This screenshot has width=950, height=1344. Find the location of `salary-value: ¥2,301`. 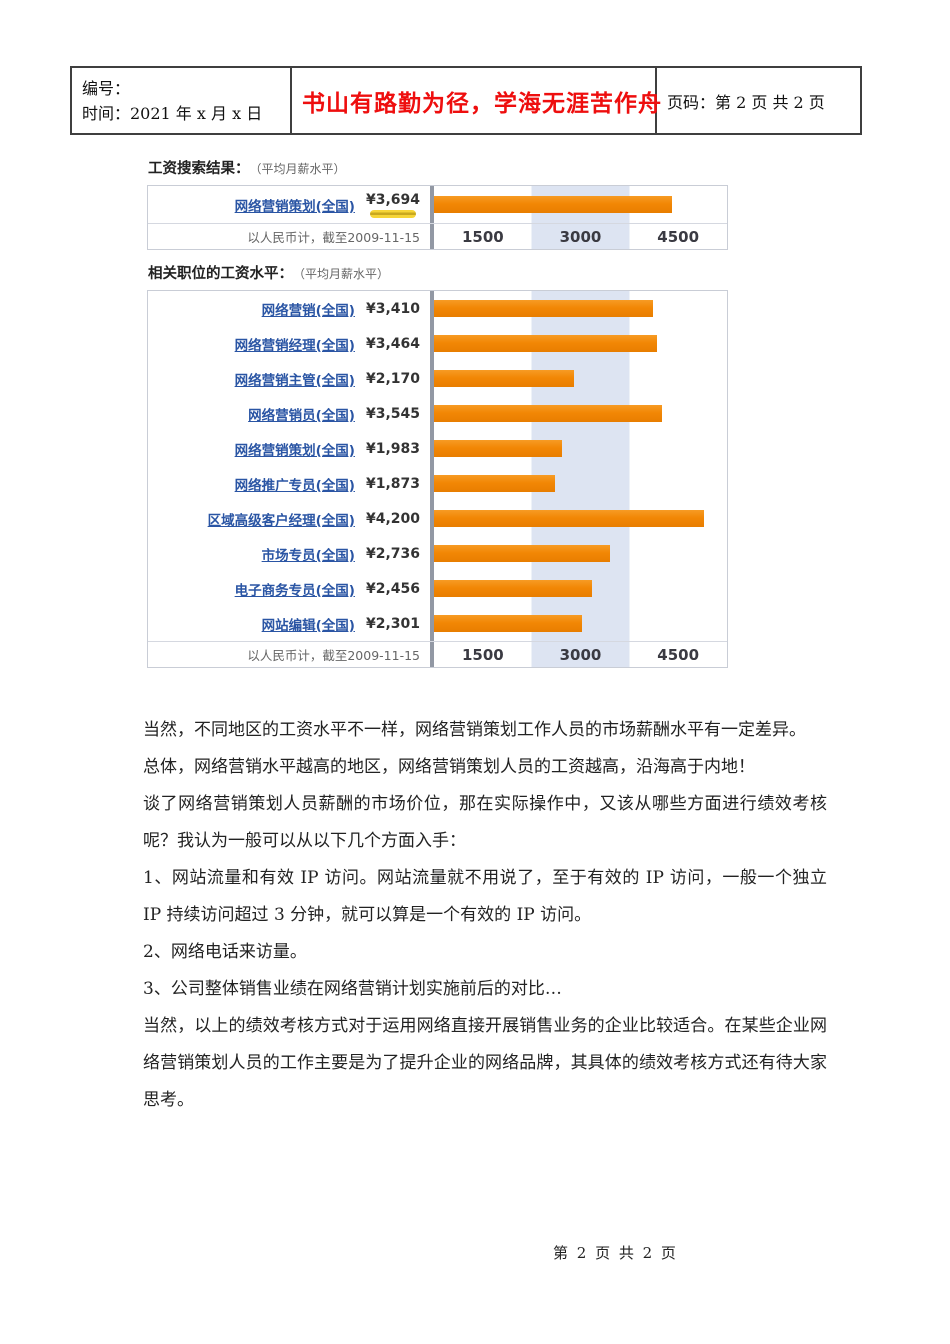

salary-value: ¥2,301 is located at coordinates (392, 623).